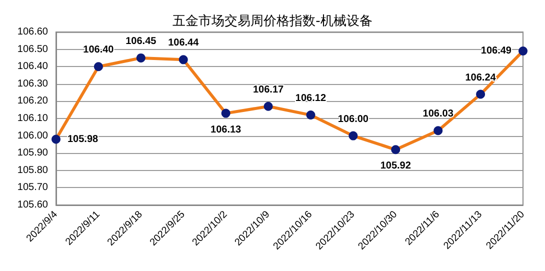 The width and height of the screenshot is (545, 271). What do you see at coordinates (184, 43) in the screenshot?
I see `data-label: 106.44` at bounding box center [184, 43].